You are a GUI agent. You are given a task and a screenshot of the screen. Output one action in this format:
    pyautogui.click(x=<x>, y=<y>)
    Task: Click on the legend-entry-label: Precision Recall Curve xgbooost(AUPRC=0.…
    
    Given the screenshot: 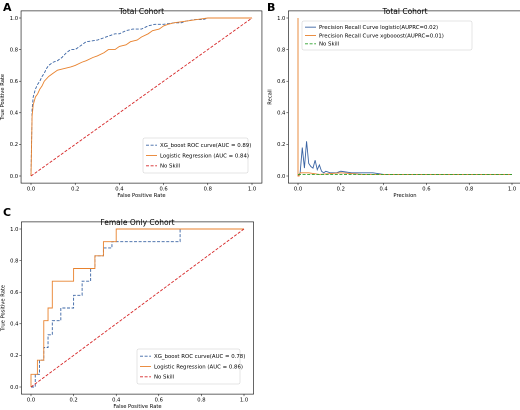 What is the action you would take?
    pyautogui.click(x=381, y=36)
    